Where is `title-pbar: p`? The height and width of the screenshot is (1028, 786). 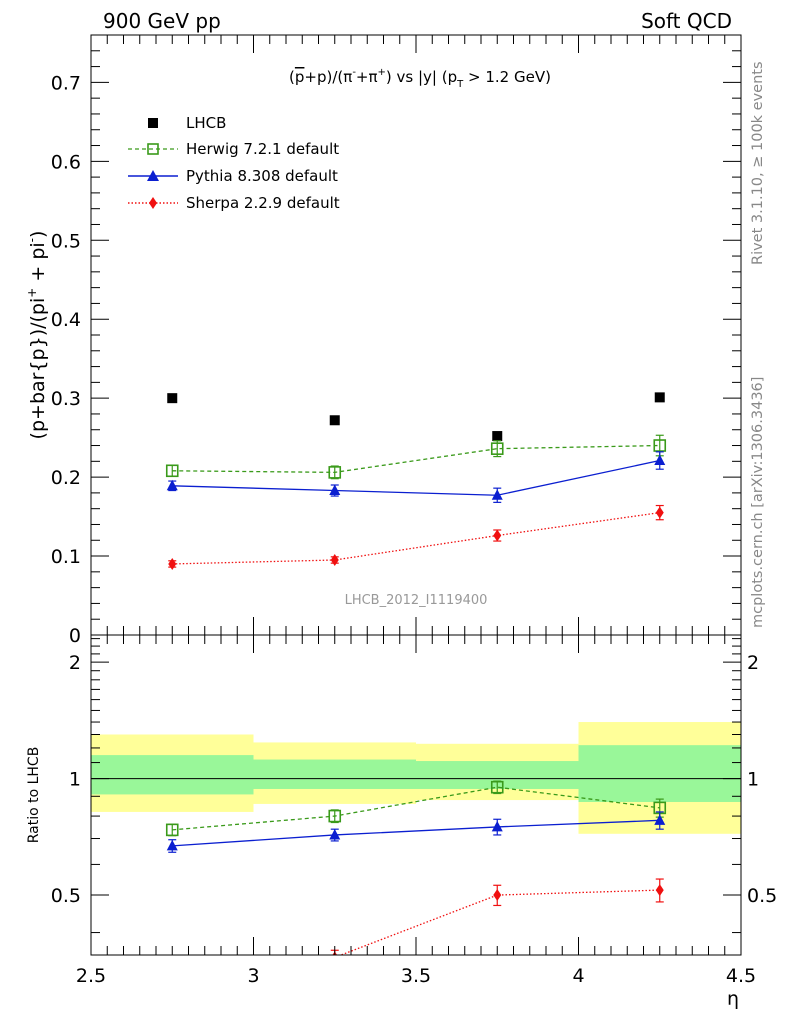 title-pbar: p is located at coordinates (300, 77).